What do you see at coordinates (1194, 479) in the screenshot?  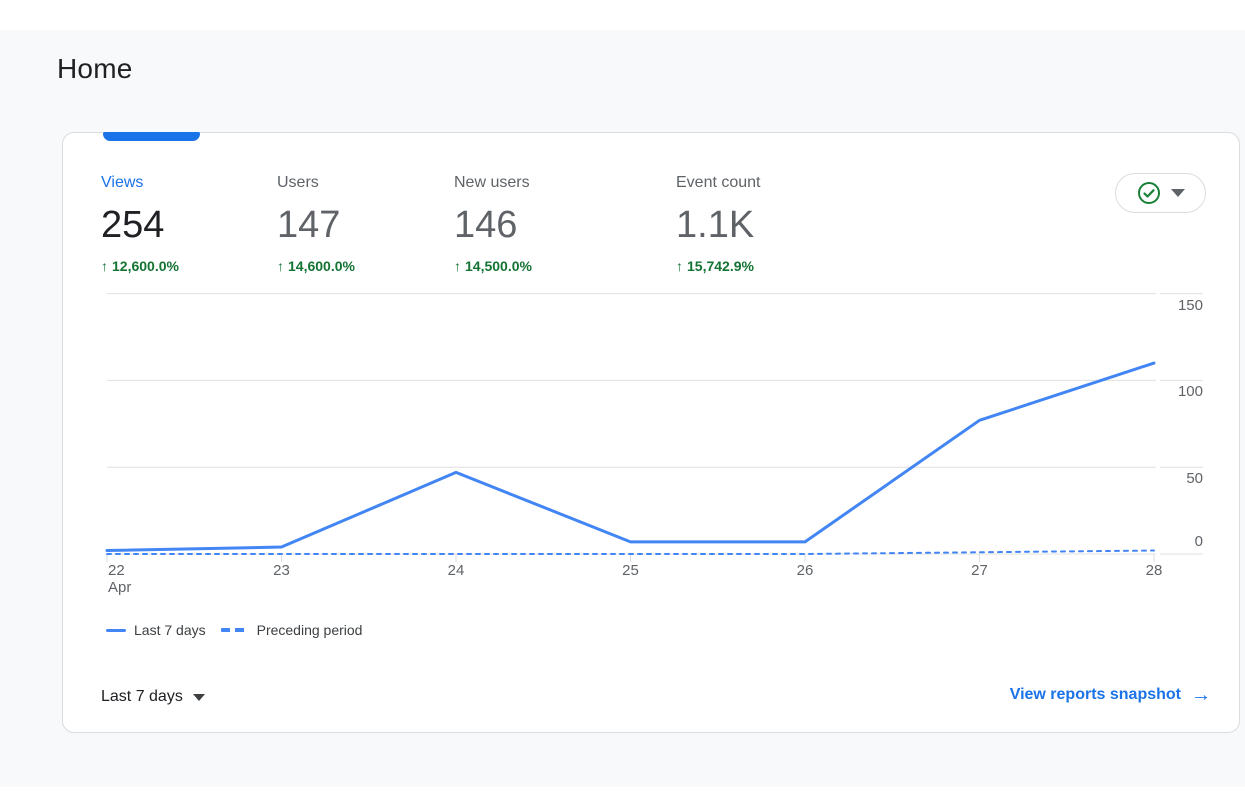 I see `y-axis-label: 50` at bounding box center [1194, 479].